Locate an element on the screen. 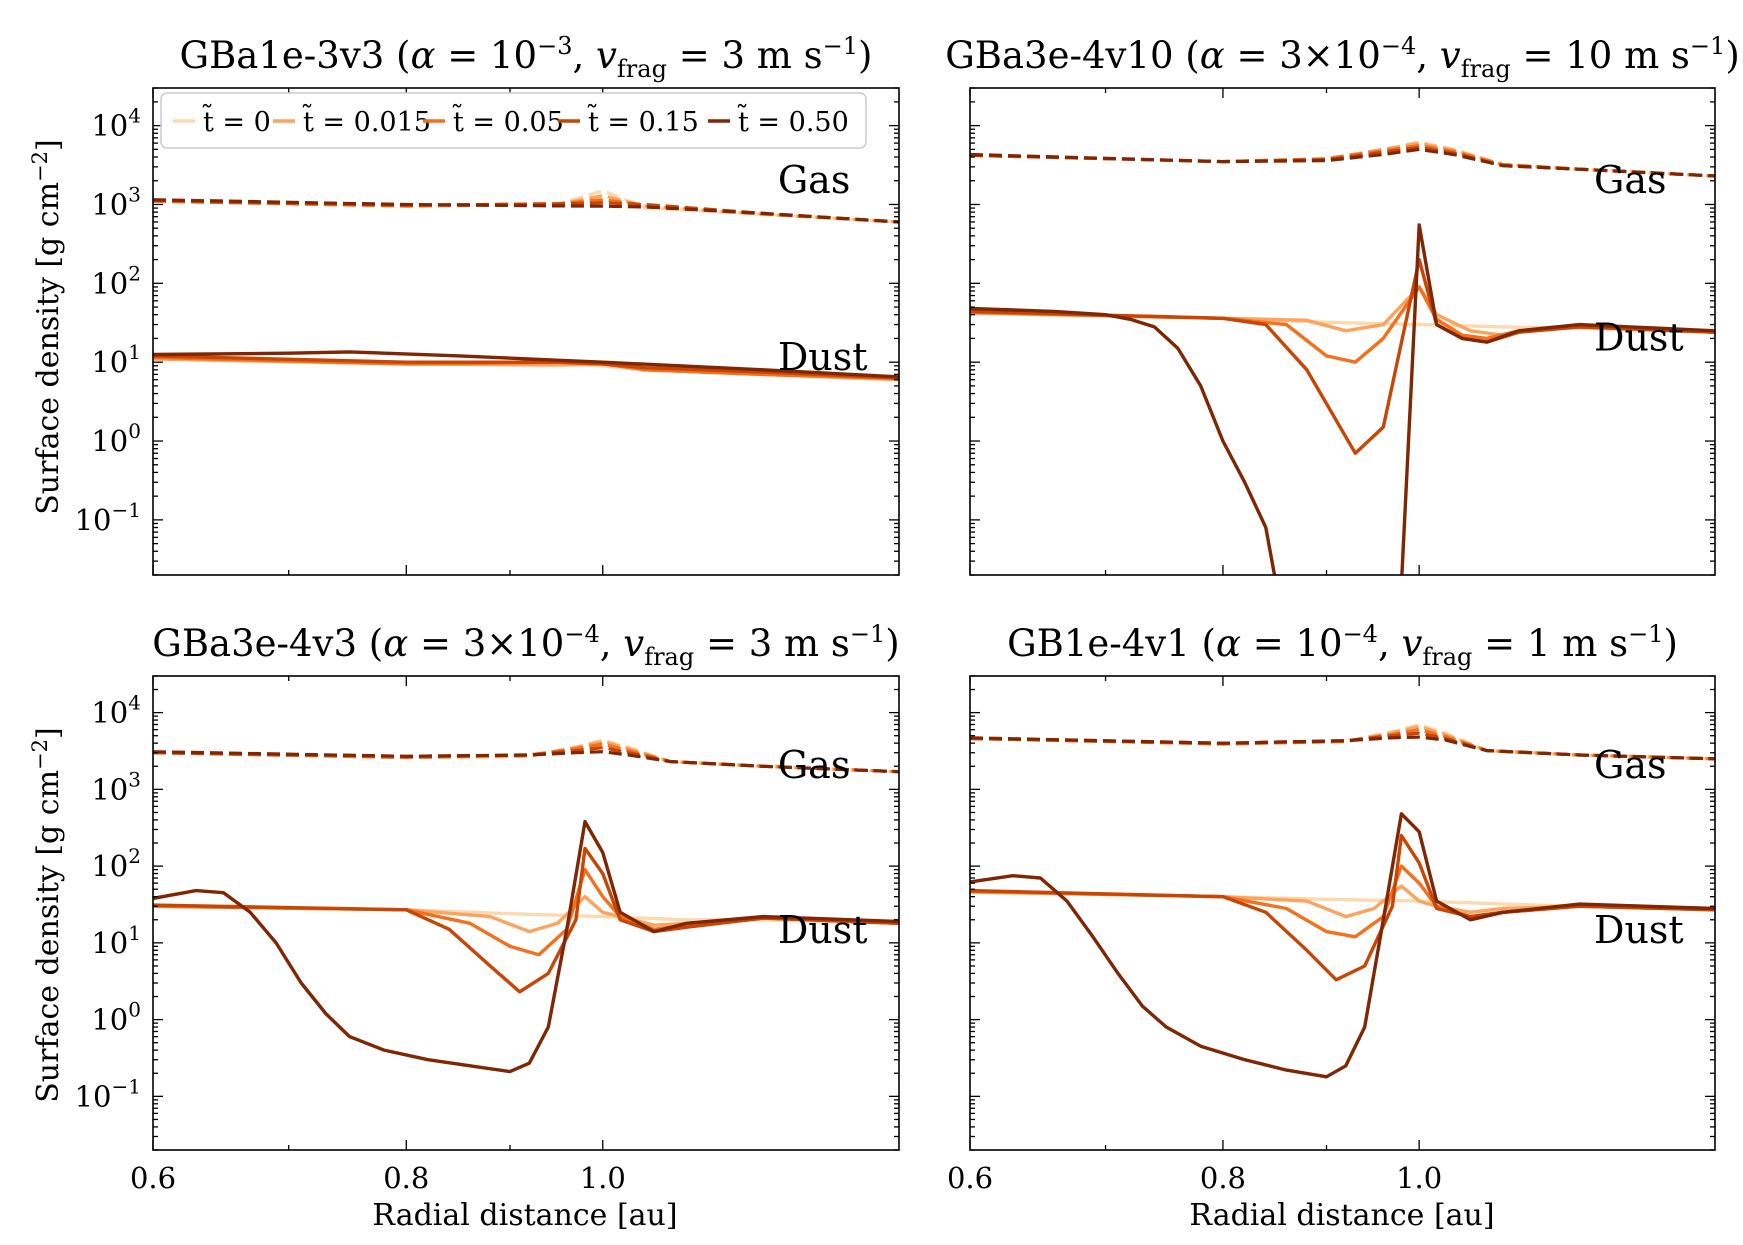  panel-title: GBa1e-3v3 (α = 10−3, vfrag = 3 m s−1) is located at coordinates (526, 57).